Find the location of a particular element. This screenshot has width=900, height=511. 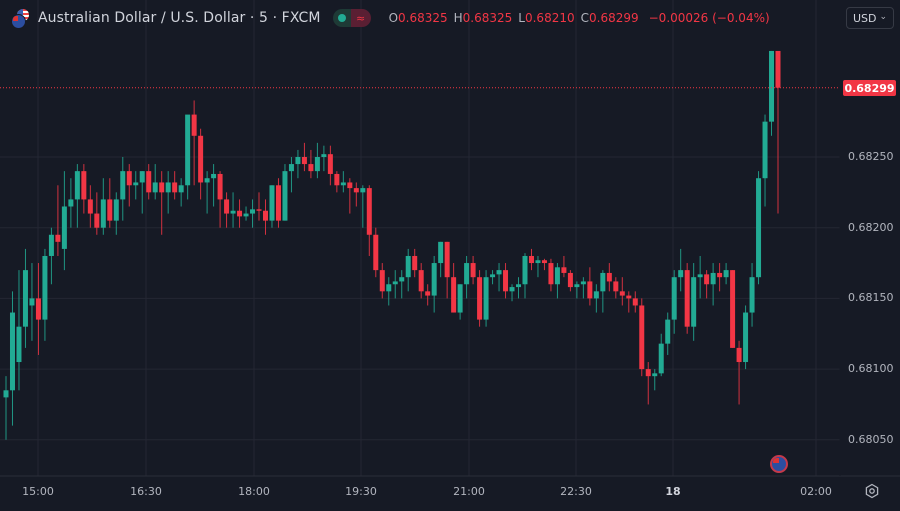

market-status-pill: ≈ is located at coordinates (351, 18).